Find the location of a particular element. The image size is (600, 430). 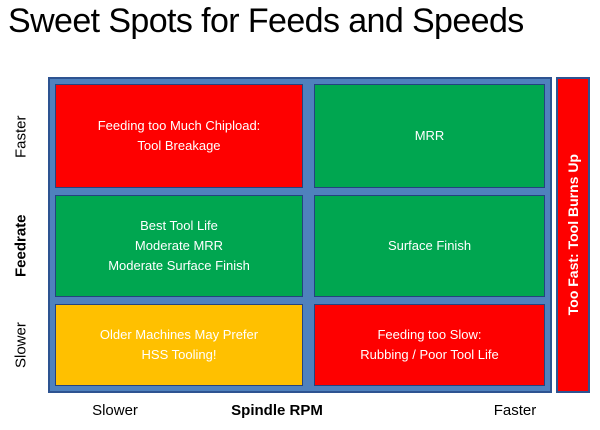

cell-older-machines-hss: Older Machines May Prefer HSS Tooling! is located at coordinates (179, 345).